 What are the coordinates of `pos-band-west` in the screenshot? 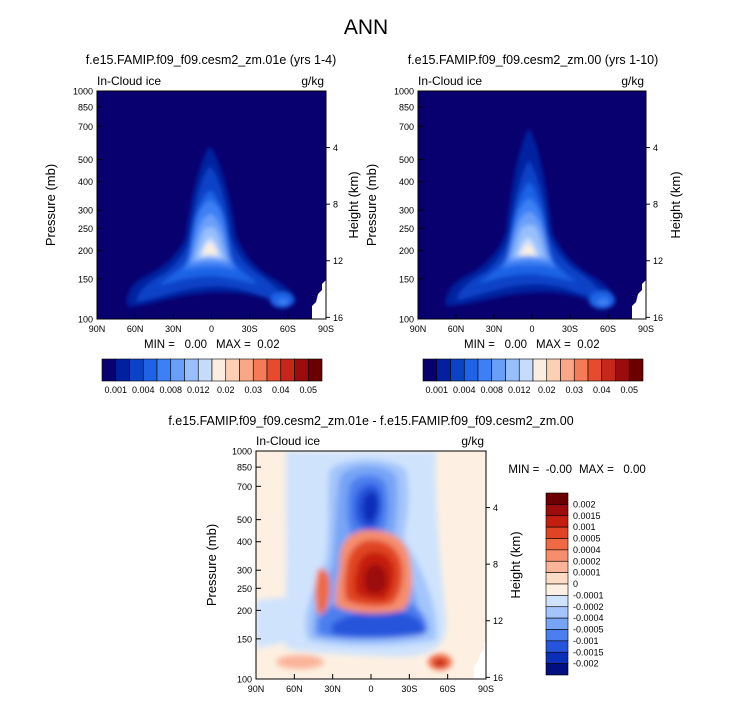 It's located at (322, 591).